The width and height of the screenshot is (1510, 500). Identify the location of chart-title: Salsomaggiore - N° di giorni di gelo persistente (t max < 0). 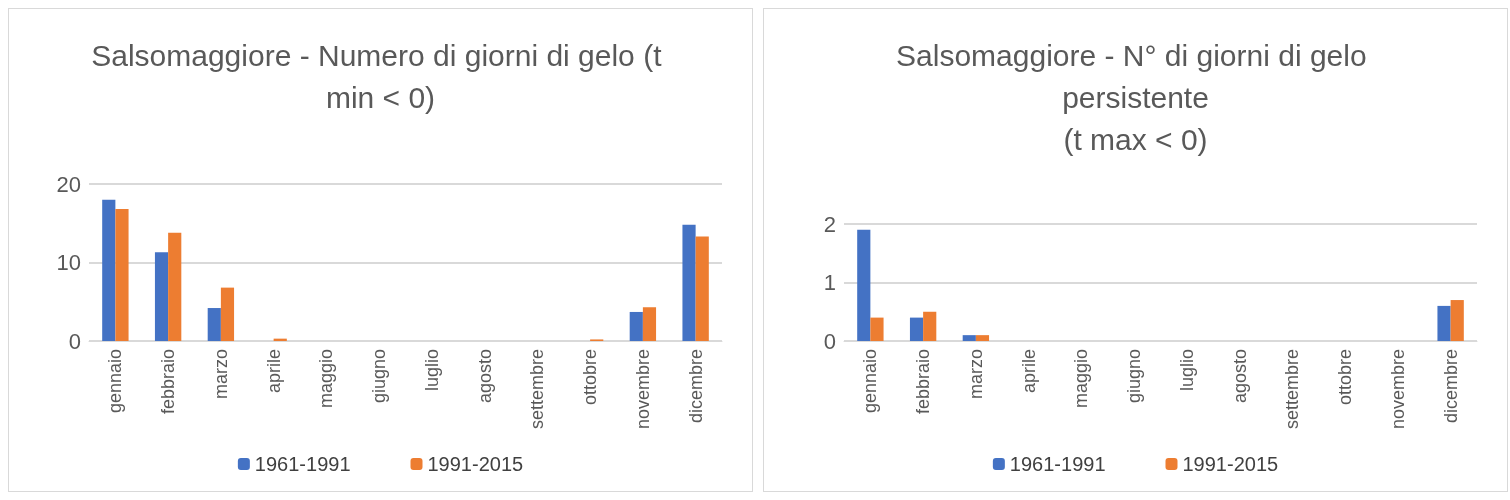
(1135, 97).